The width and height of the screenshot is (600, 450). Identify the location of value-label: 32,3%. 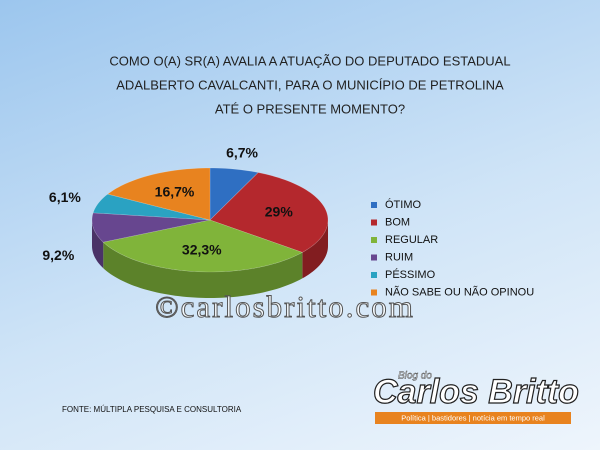
(202, 250).